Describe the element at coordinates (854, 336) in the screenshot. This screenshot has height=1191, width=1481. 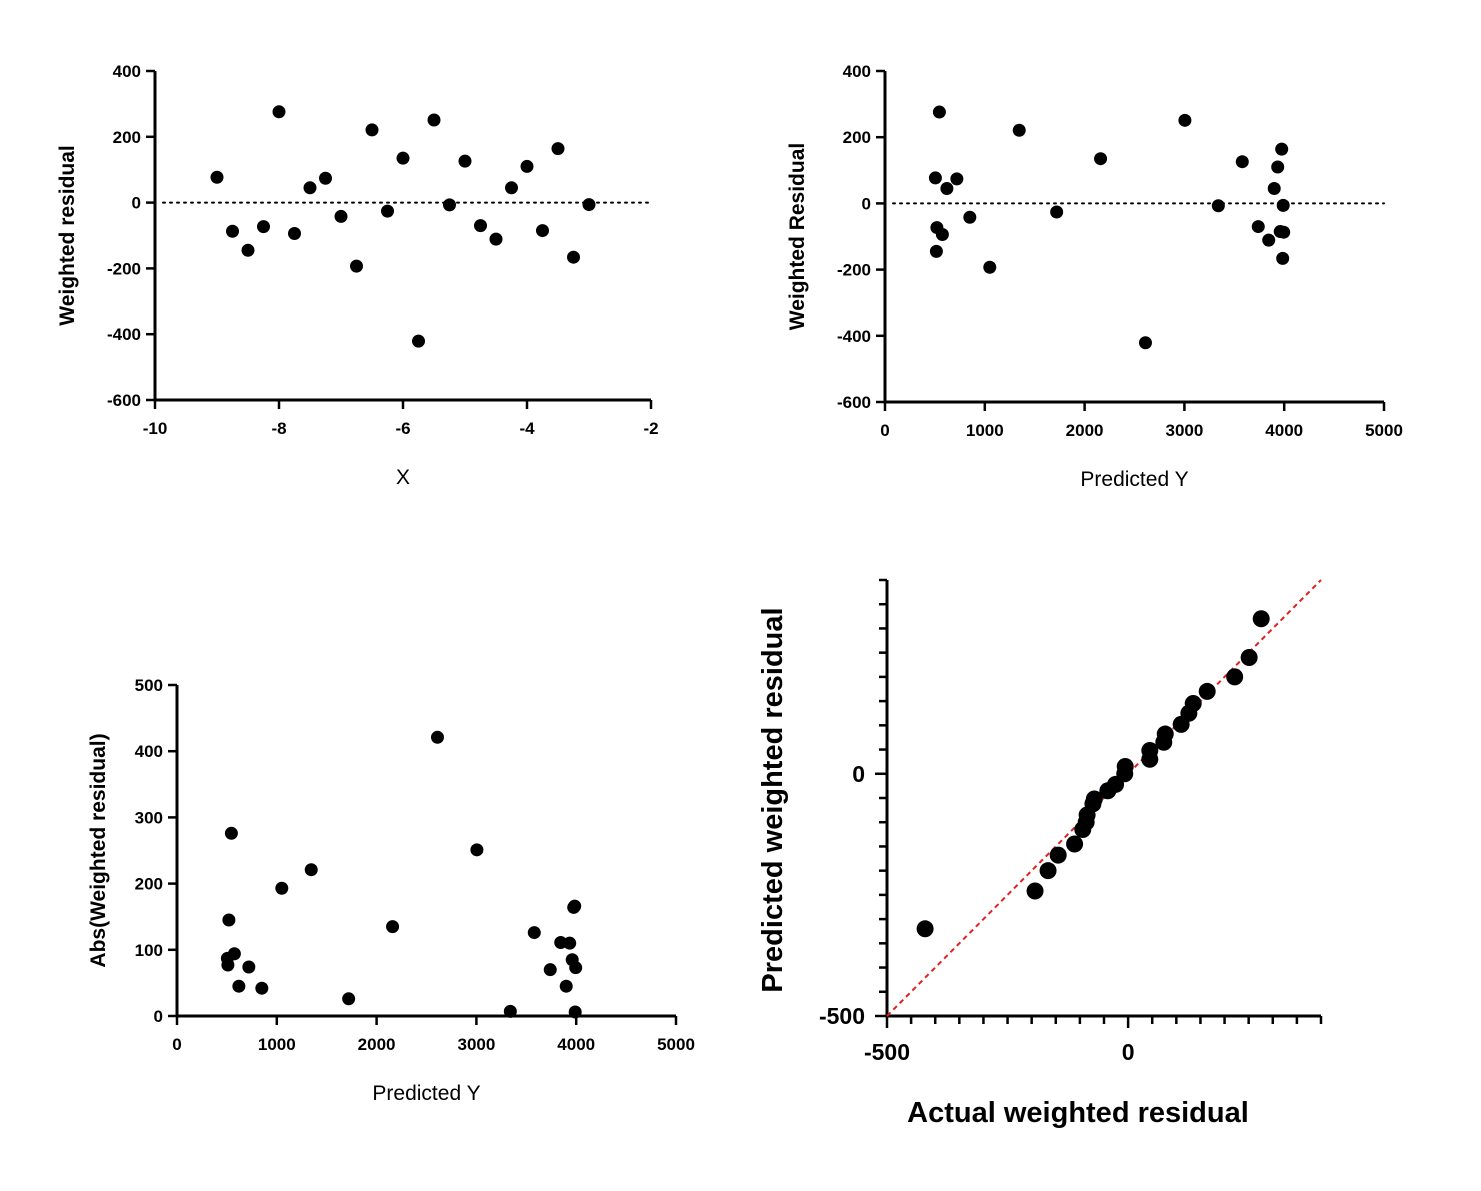
I see `y-tick-label: -400` at that location.